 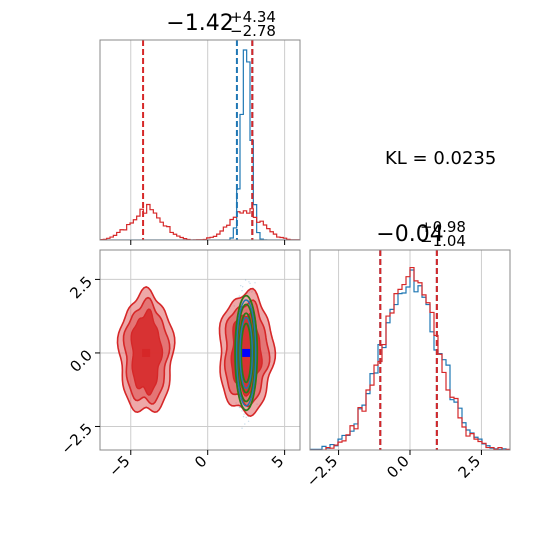 What do you see at coordinates (440, 158) in the screenshot?
I see `kl-label: KL = 0.0235` at bounding box center [440, 158].